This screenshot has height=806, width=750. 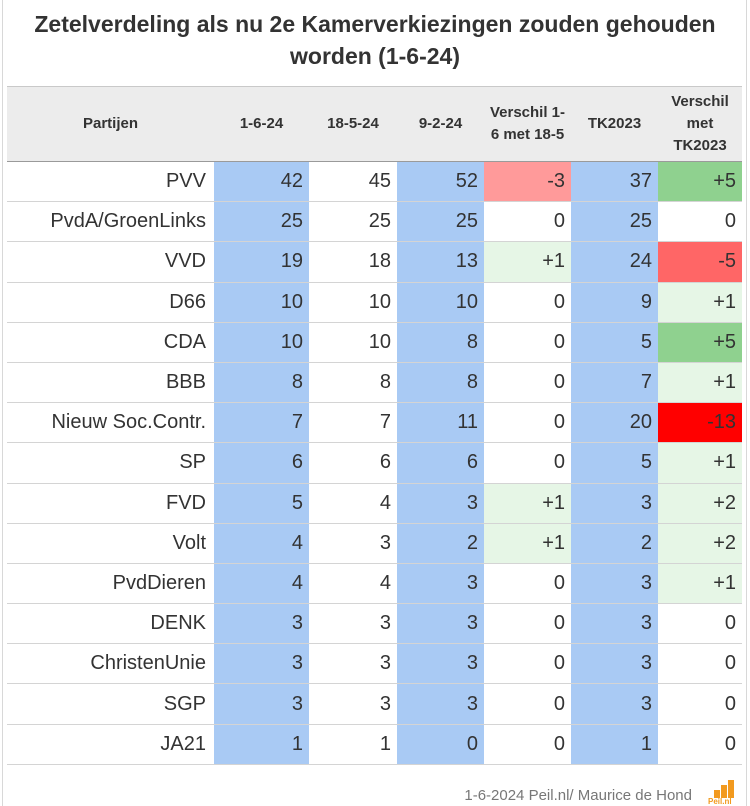 What do you see at coordinates (353, 463) in the screenshot?
I see `poll-18-5-24-cell: 6` at bounding box center [353, 463].